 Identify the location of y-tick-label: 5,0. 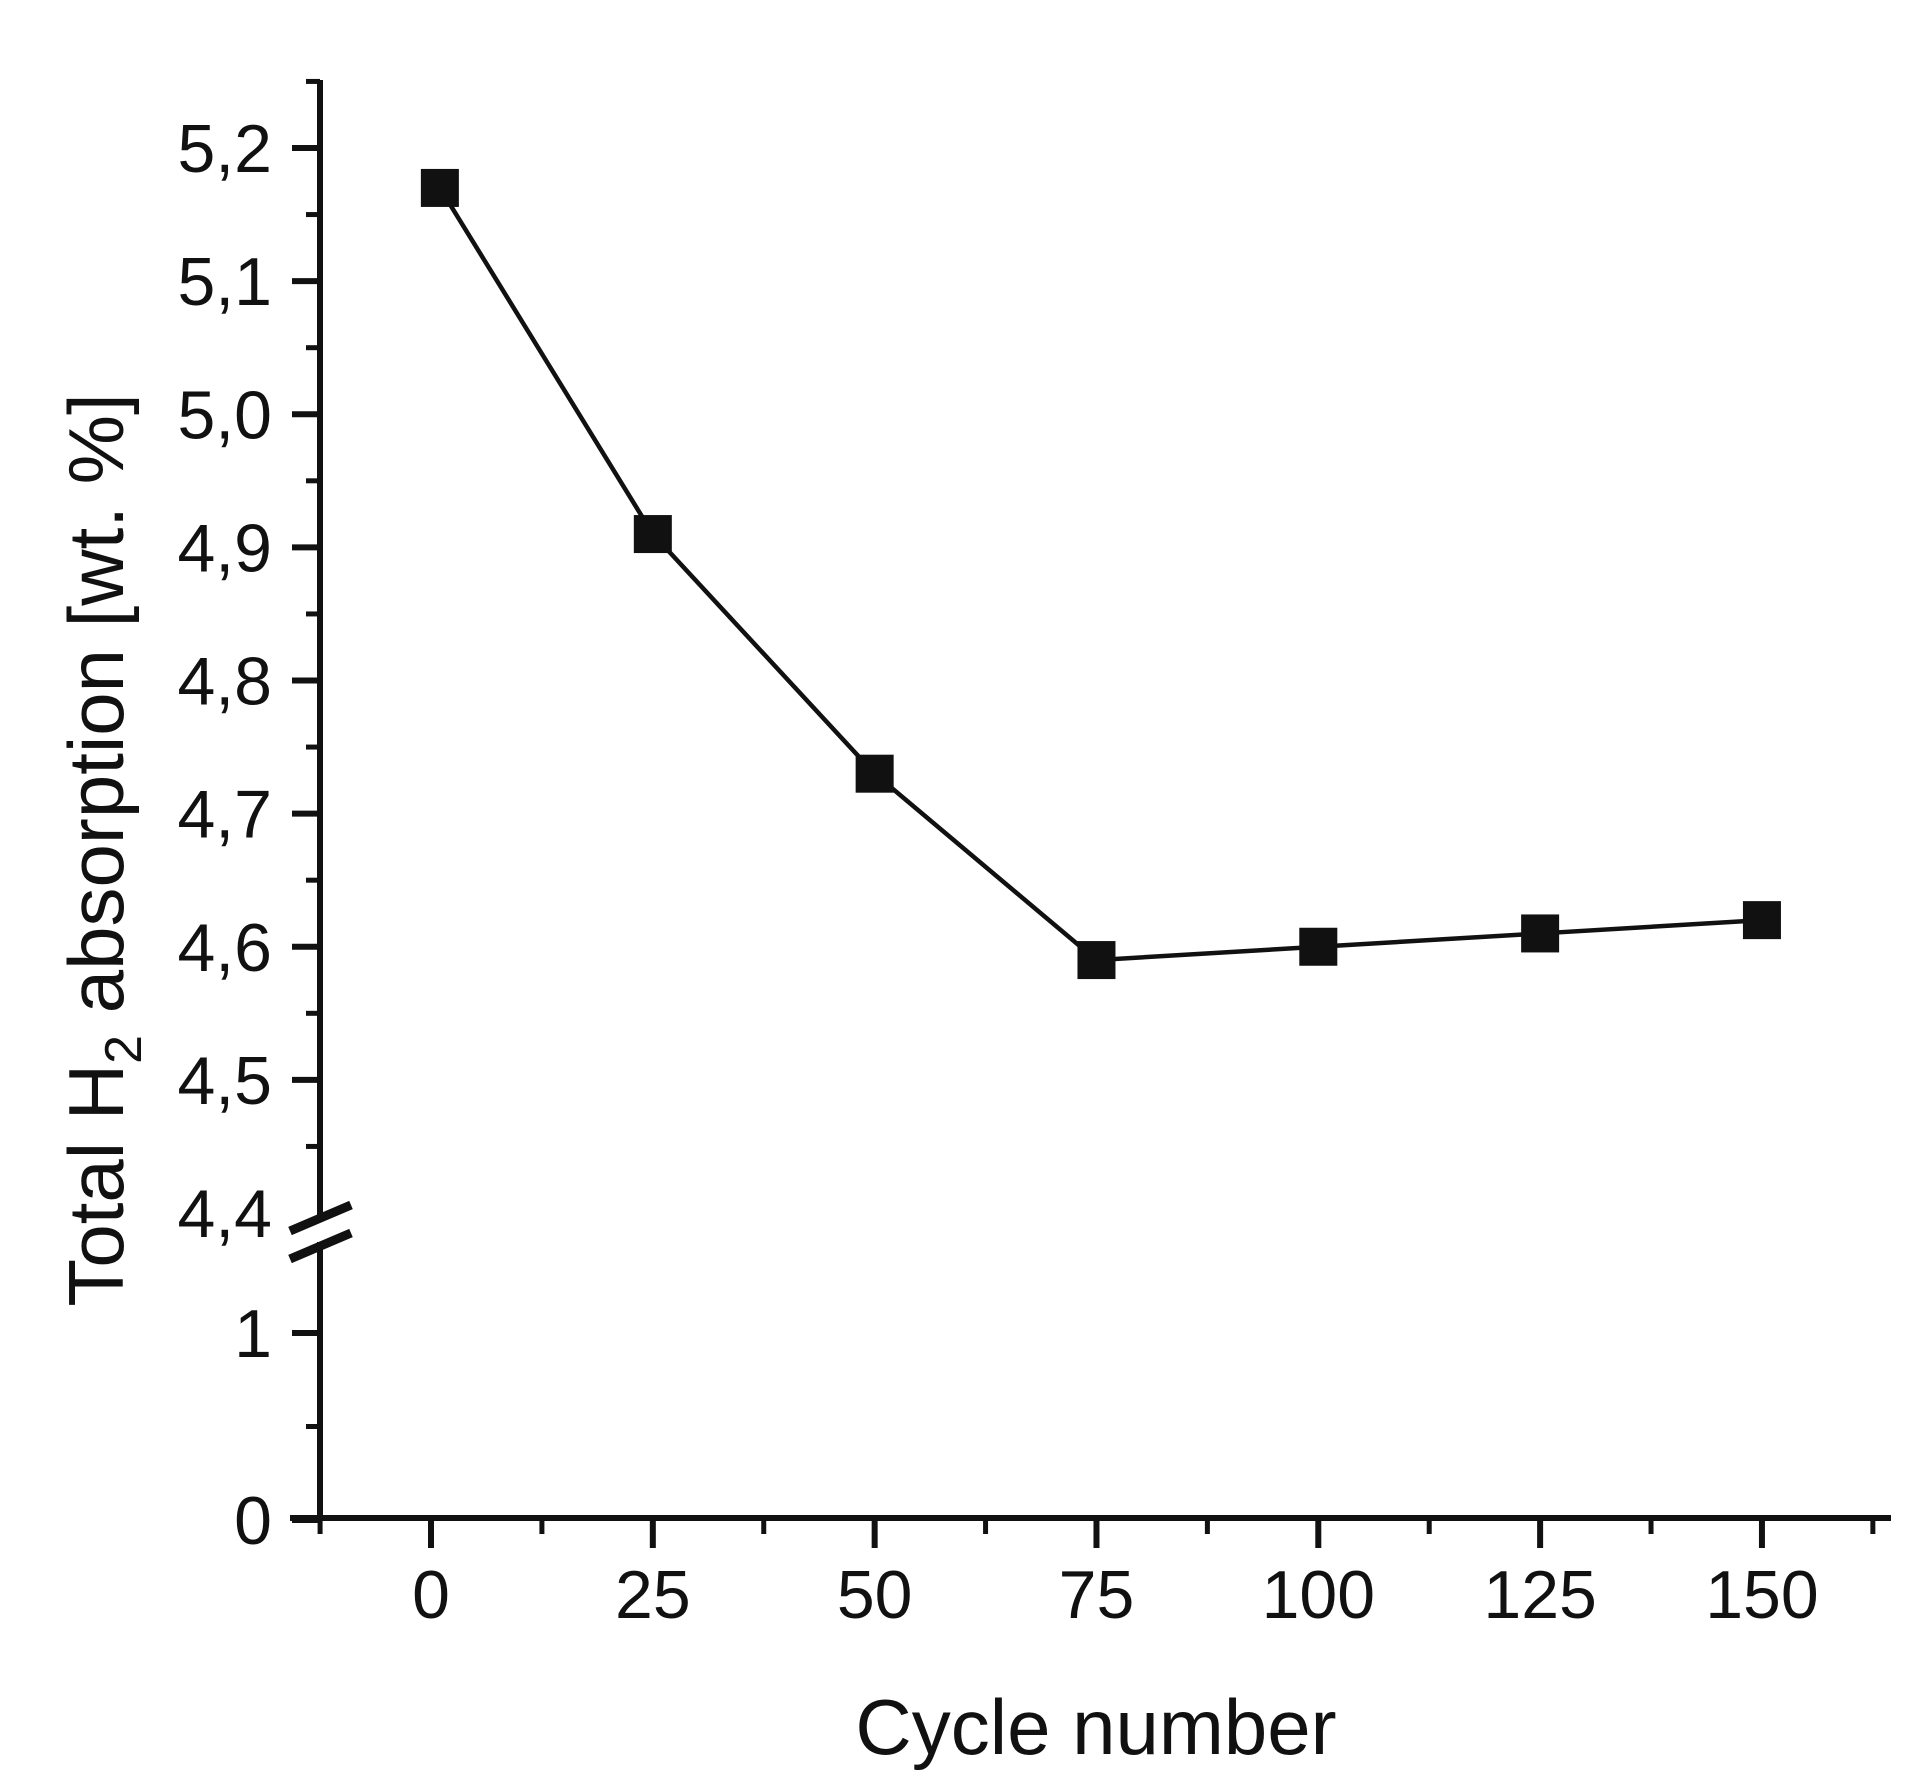
(224, 415).